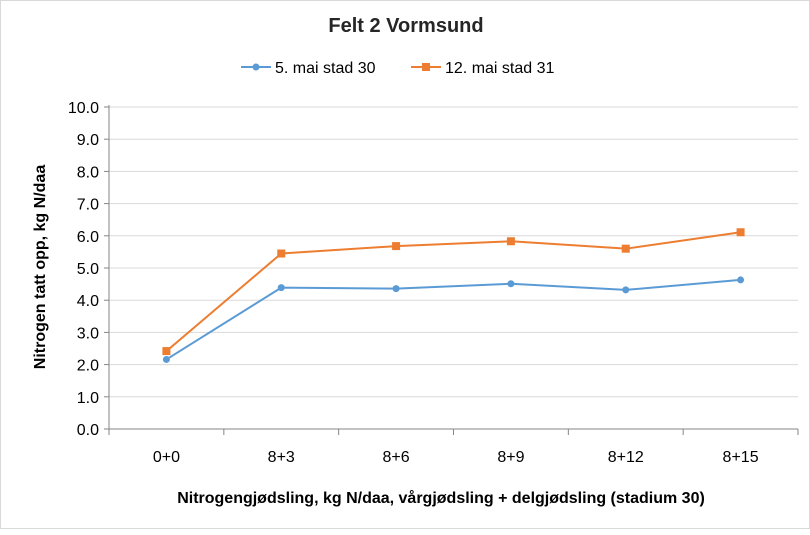 The height and width of the screenshot is (535, 810). What do you see at coordinates (166, 457) in the screenshot?
I see `x-tick-label: 0+0` at bounding box center [166, 457].